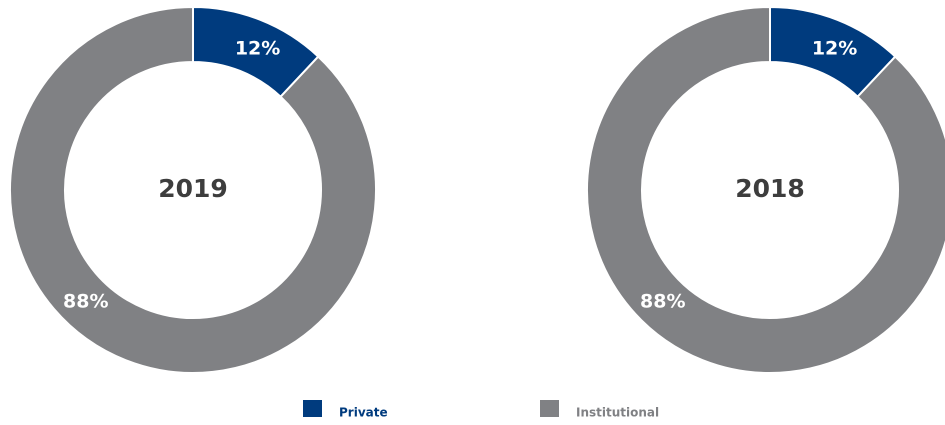 The width and height of the screenshot is (945, 425). What do you see at coordinates (617, 413) in the screenshot?
I see `legend-label: Institutional` at bounding box center [617, 413].